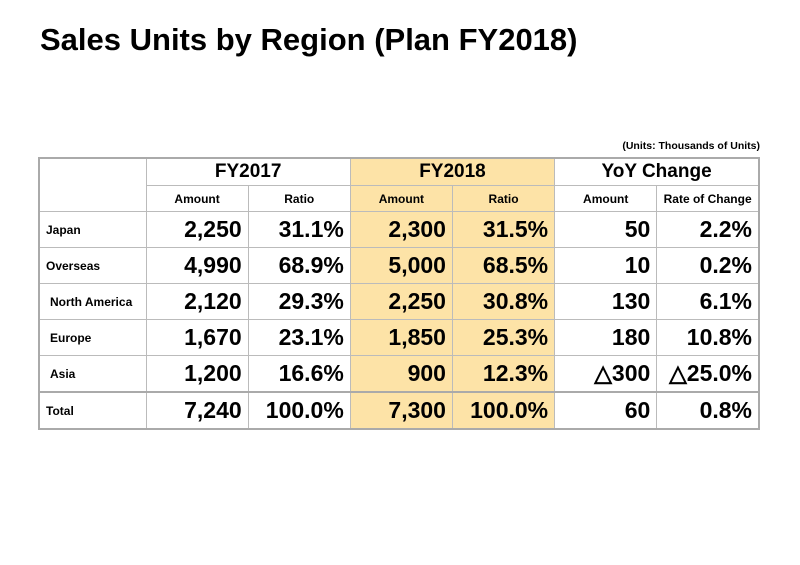  I want to click on cell-value: 900, so click(401, 374).